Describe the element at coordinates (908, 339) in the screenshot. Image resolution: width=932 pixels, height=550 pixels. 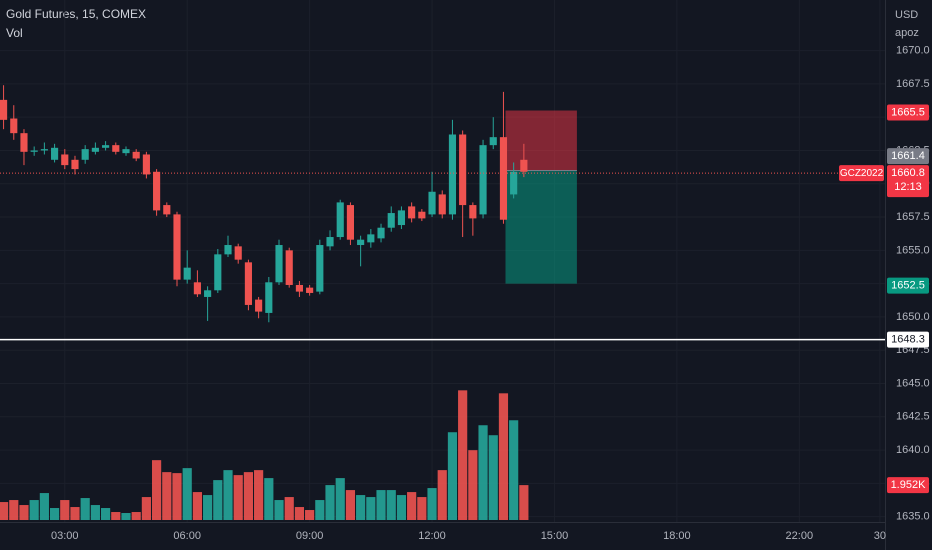
I see `horizontal-line-label-box` at that location.